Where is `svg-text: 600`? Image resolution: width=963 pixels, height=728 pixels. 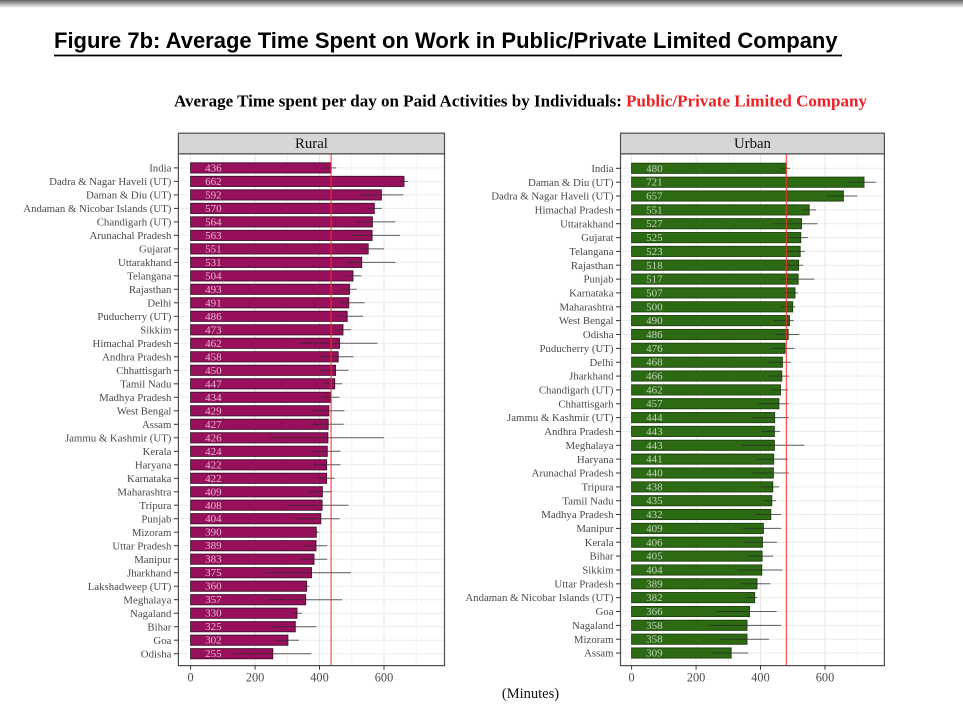
svg-text: 600 is located at coordinates (825, 677).